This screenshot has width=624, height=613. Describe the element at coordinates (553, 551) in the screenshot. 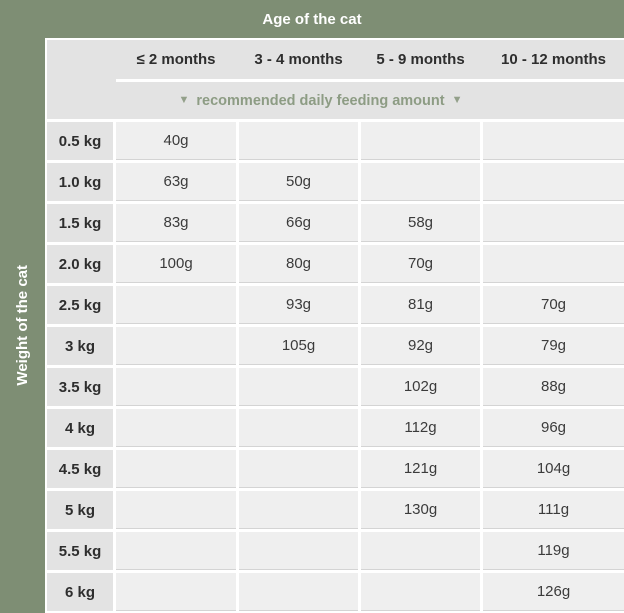

I see `feeding-amount-cell: 119g` at that location.